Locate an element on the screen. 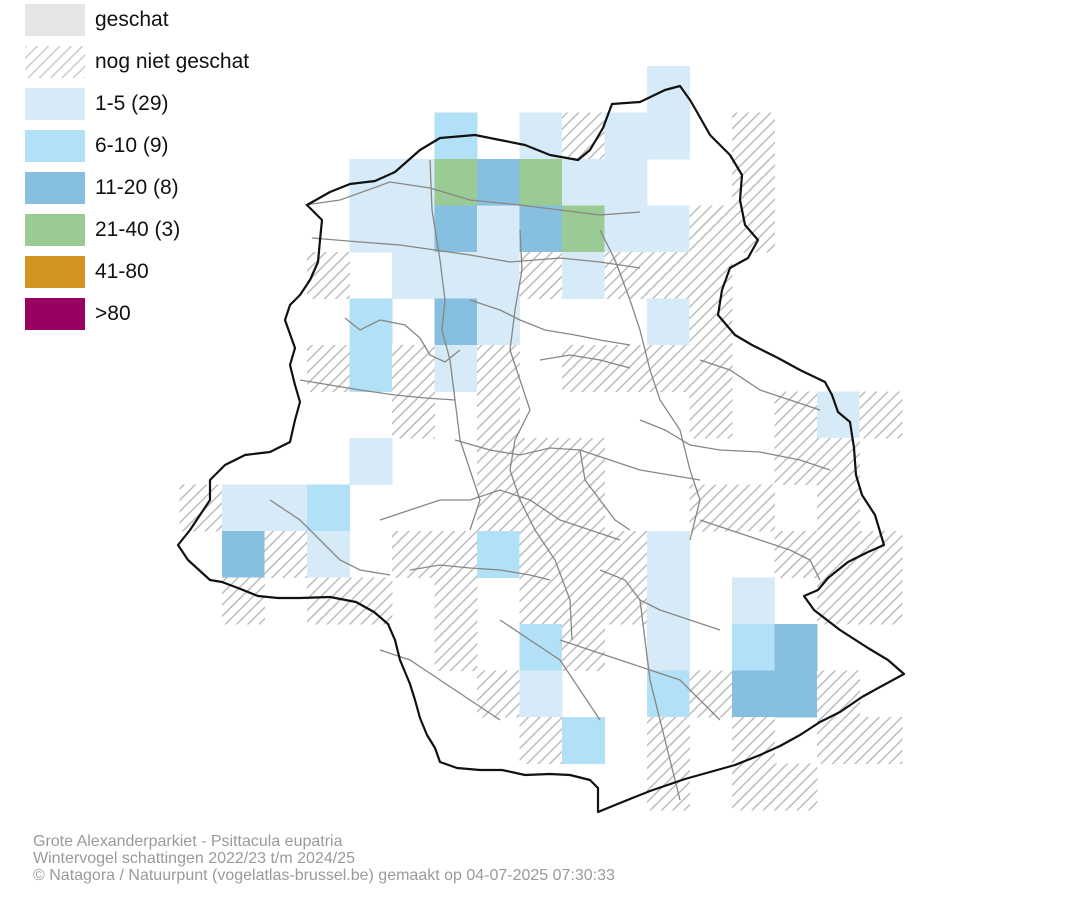  legend-label: nog niet geschat is located at coordinates (172, 61).